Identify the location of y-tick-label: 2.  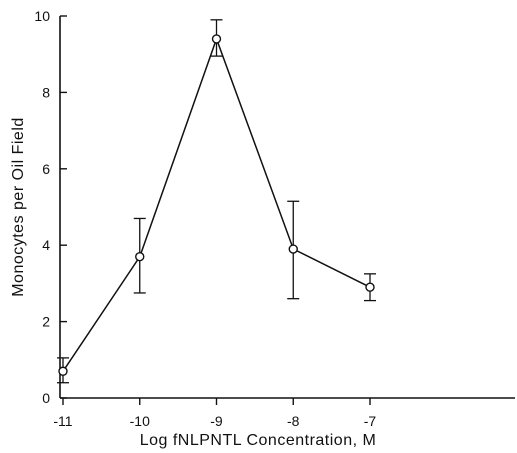
(46, 322).